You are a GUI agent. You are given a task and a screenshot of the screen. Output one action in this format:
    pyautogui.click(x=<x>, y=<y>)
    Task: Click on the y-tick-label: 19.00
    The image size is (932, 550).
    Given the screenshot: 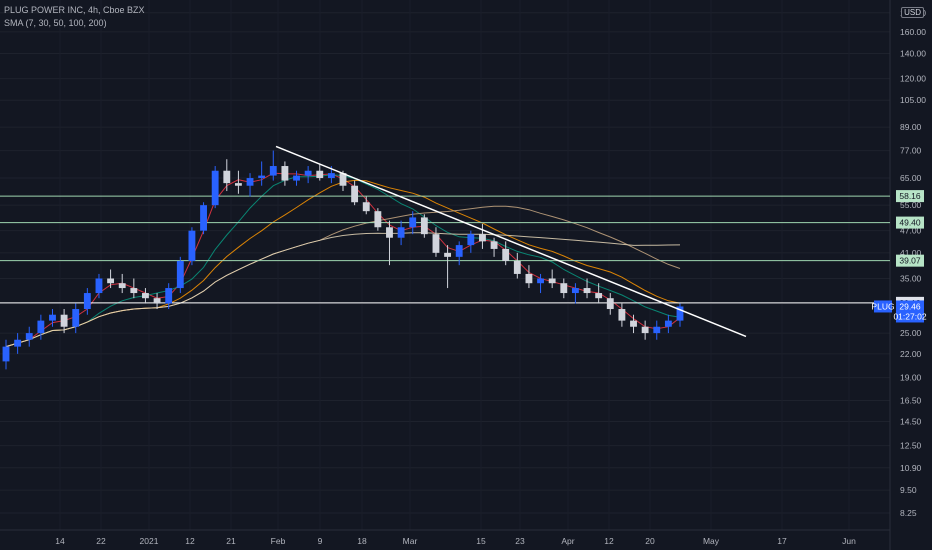 What is the action you would take?
    pyautogui.click(x=911, y=378)
    